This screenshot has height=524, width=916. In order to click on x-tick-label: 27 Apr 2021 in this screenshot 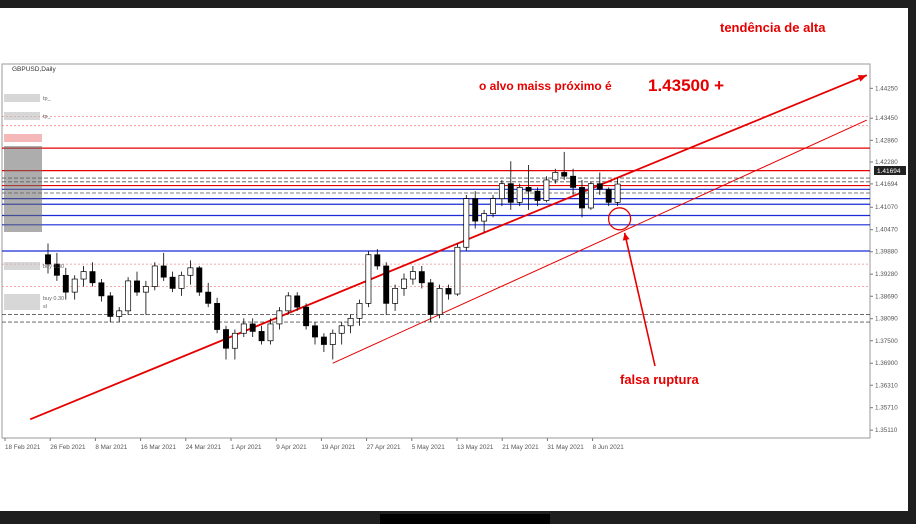, I will do `click(384, 447)`.